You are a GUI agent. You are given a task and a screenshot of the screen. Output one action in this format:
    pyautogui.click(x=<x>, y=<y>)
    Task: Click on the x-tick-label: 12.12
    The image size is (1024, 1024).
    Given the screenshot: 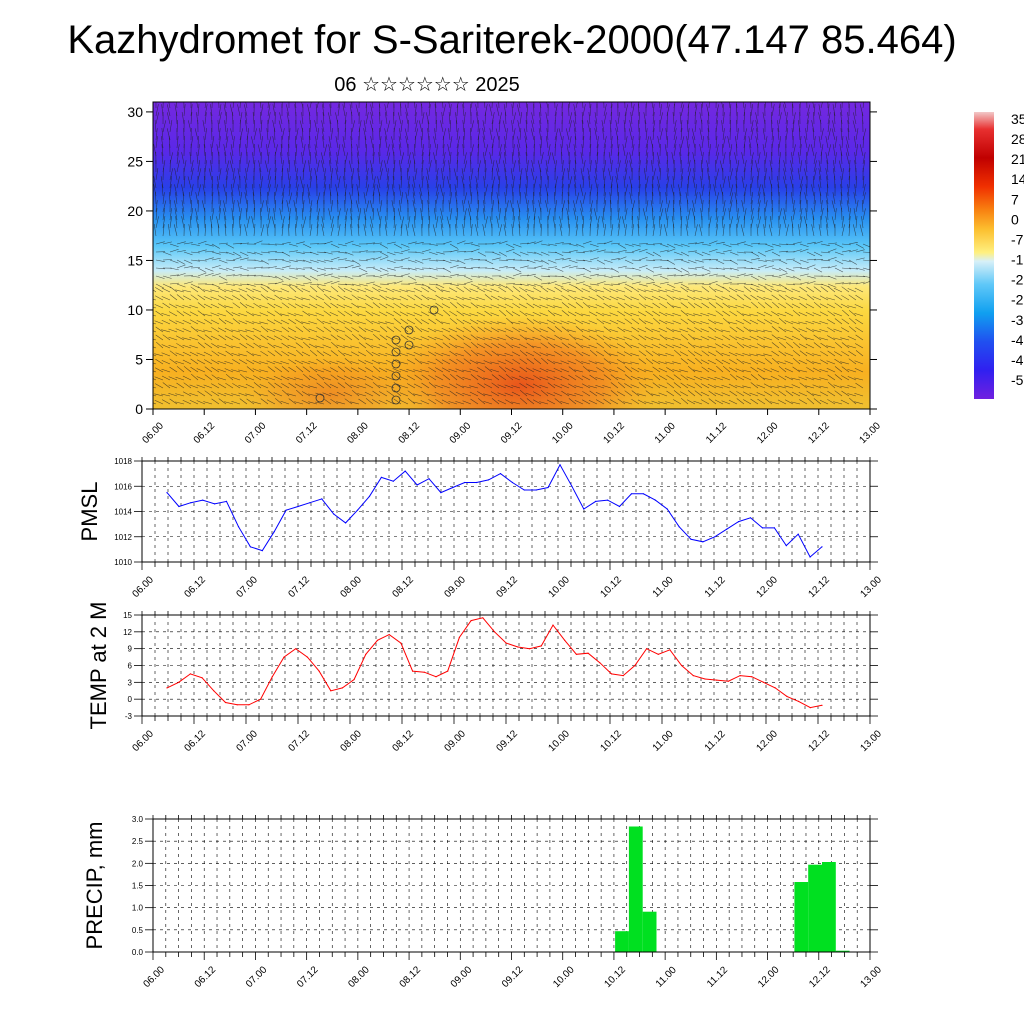 What is the action you would take?
    pyautogui.click(x=820, y=977)
    